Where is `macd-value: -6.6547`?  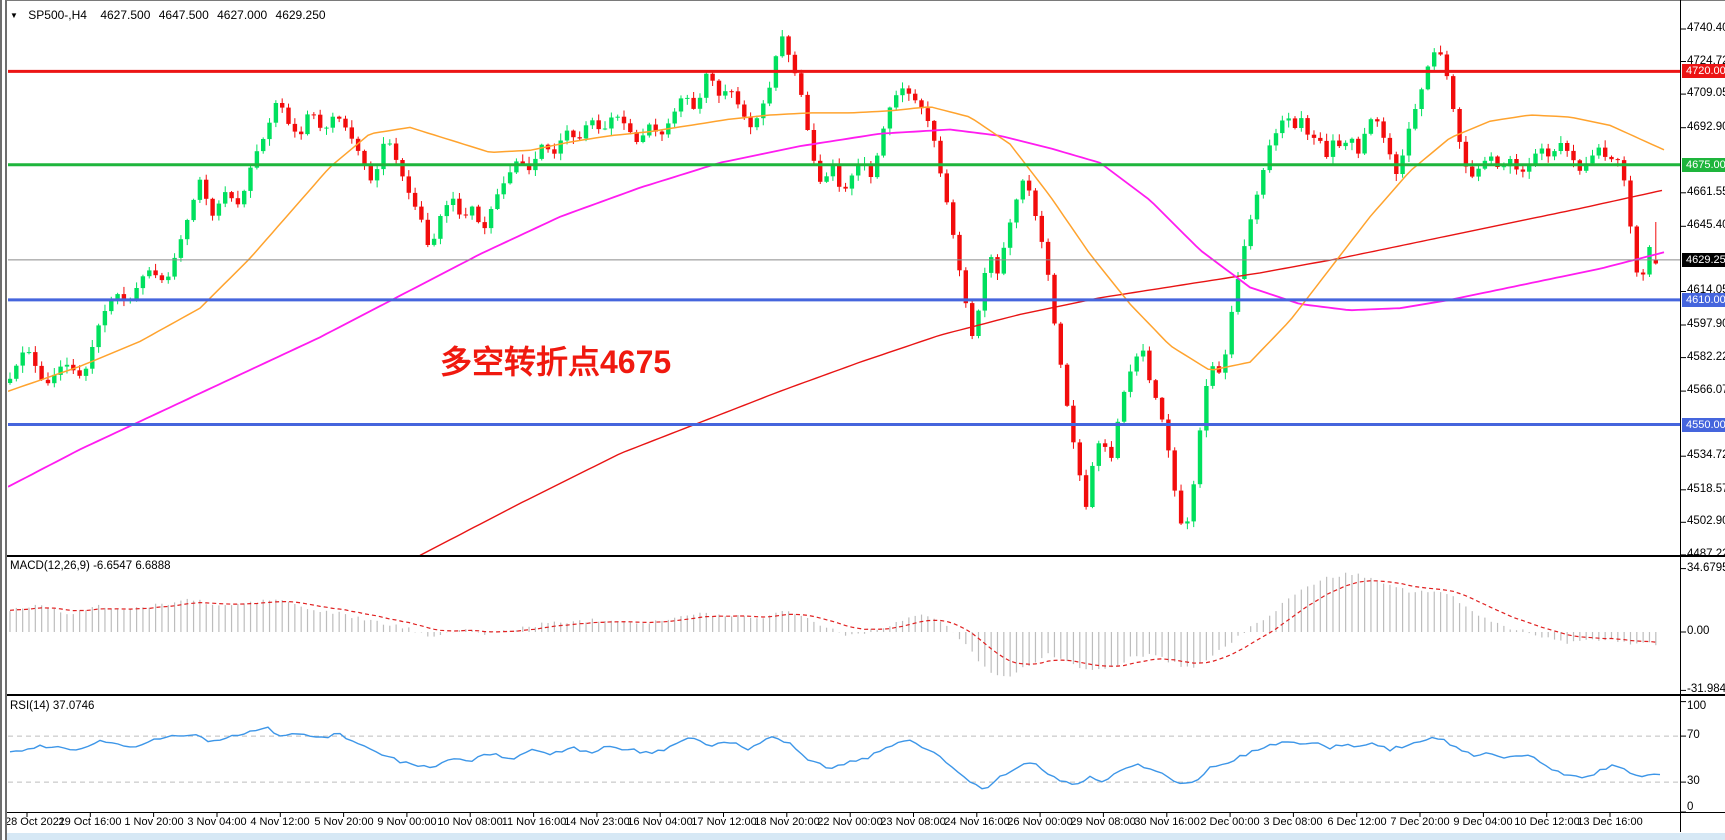
macd-value: -6.6547 is located at coordinates (113, 566).